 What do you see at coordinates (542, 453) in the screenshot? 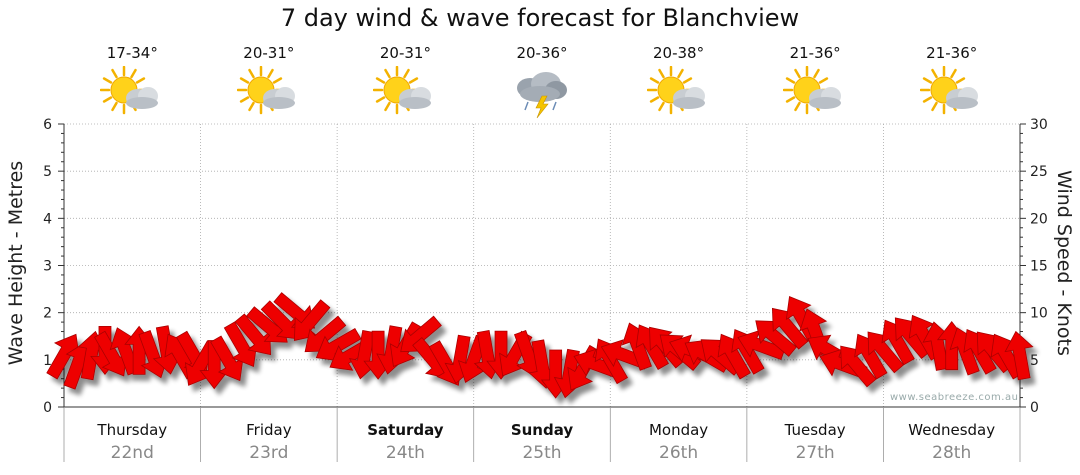
I see `day-date: 25th` at bounding box center [542, 453].